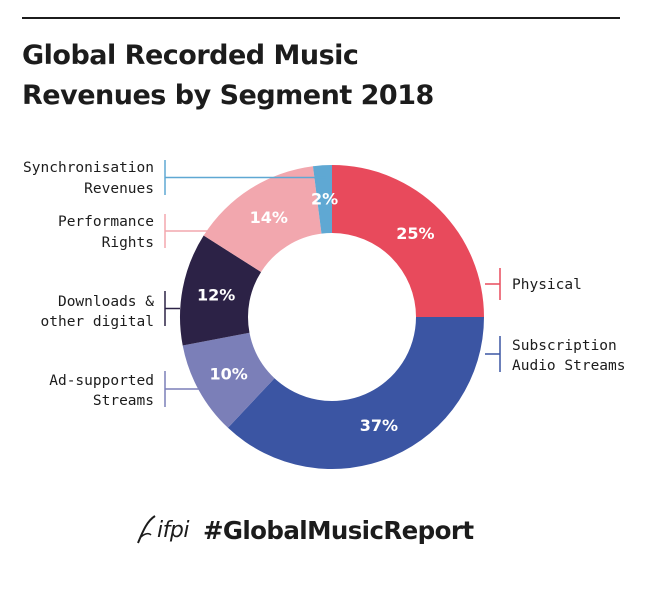 Image resolution: width=660 pixels, height=607 pixels. Describe the element at coordinates (269, 217) in the screenshot. I see `slice-percent-label: 14%` at that location.